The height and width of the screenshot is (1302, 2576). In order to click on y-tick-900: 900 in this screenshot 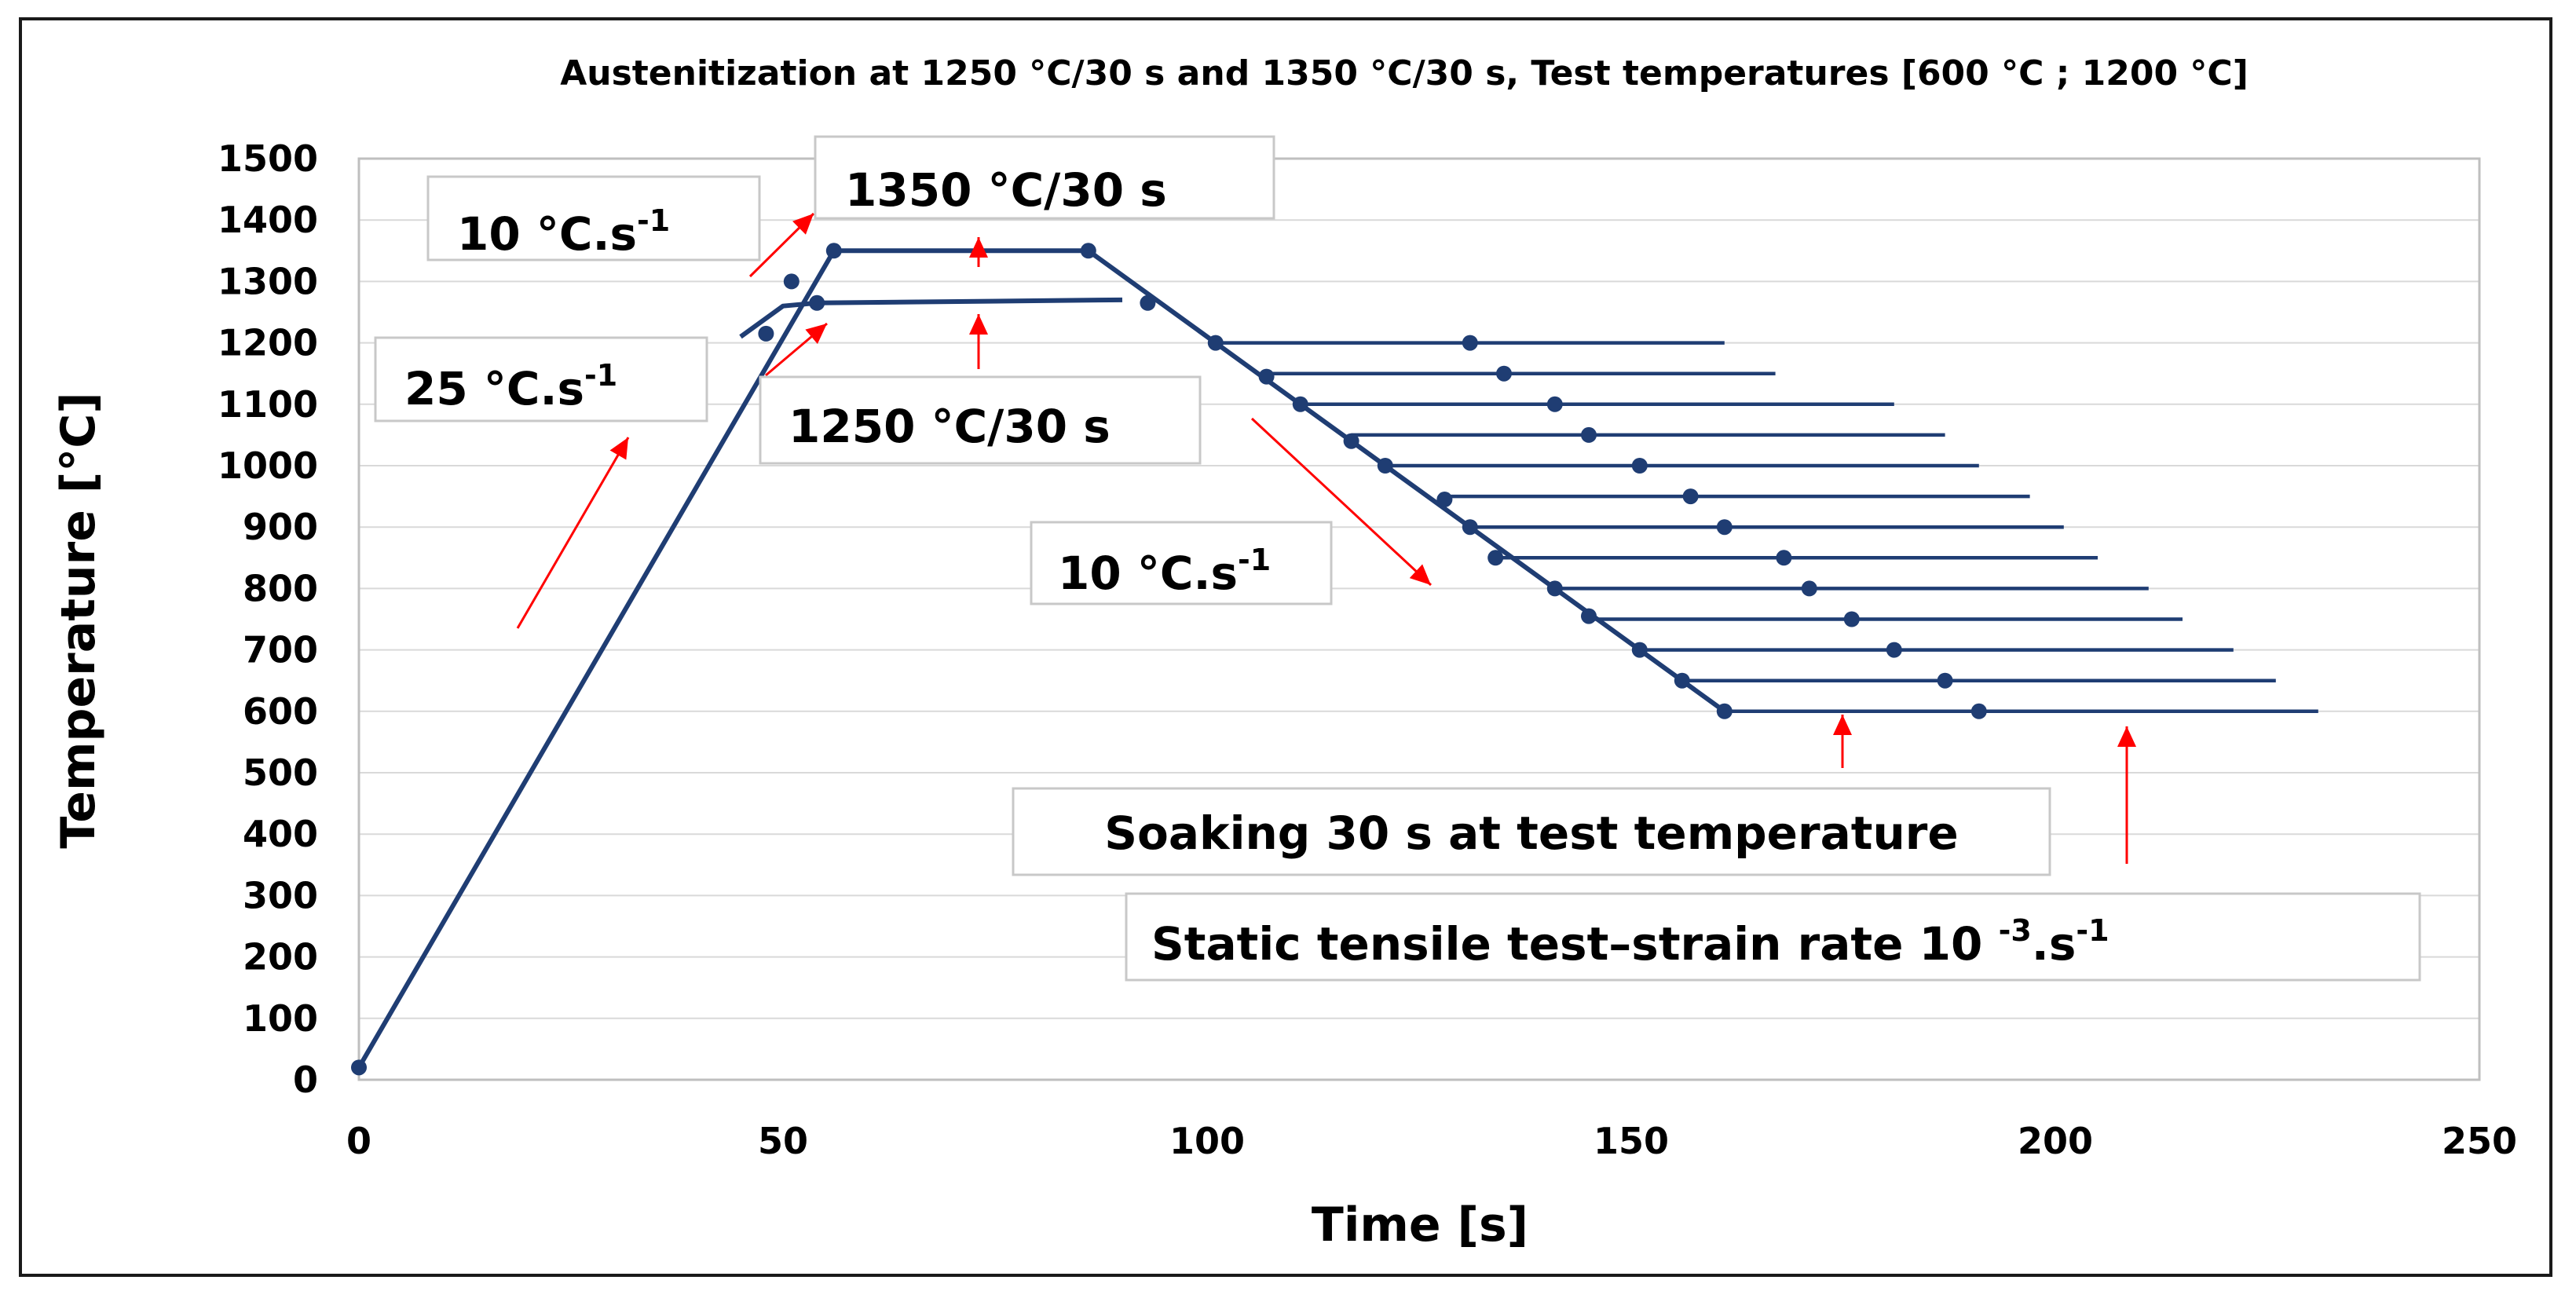, I will do `click(281, 527)`.